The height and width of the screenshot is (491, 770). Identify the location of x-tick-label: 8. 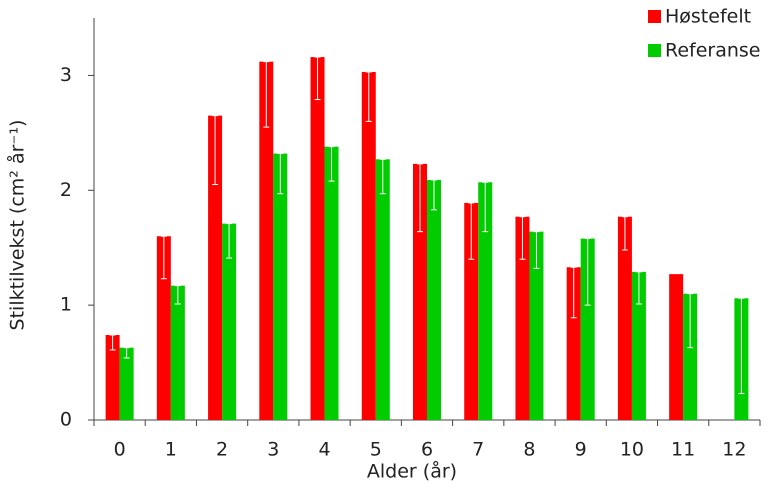
(529, 450).